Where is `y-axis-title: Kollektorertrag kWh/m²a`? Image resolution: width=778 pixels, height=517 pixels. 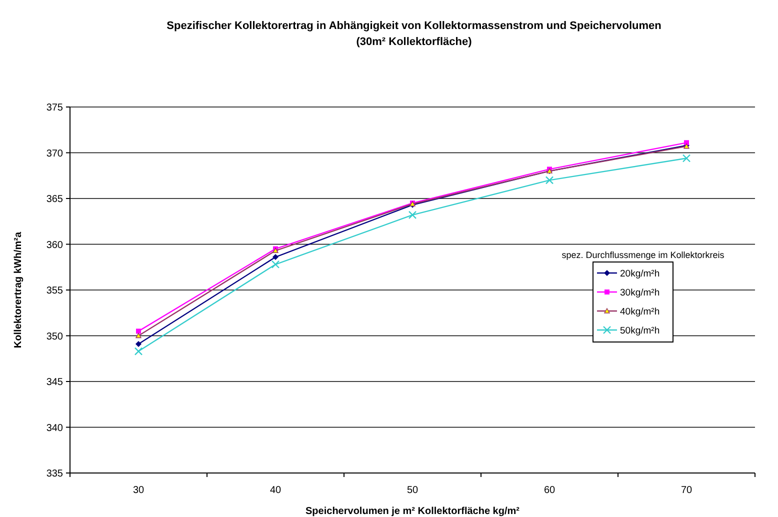 y-axis-title: Kollektorertrag kWh/m²a is located at coordinates (18, 290).